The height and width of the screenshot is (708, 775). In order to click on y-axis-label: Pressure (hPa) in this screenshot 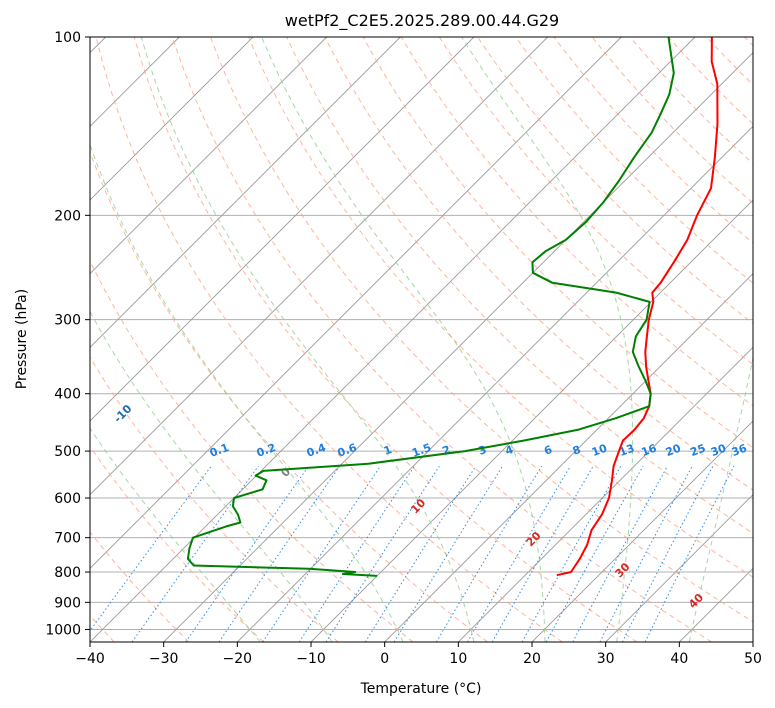, I will do `click(22, 339)`.